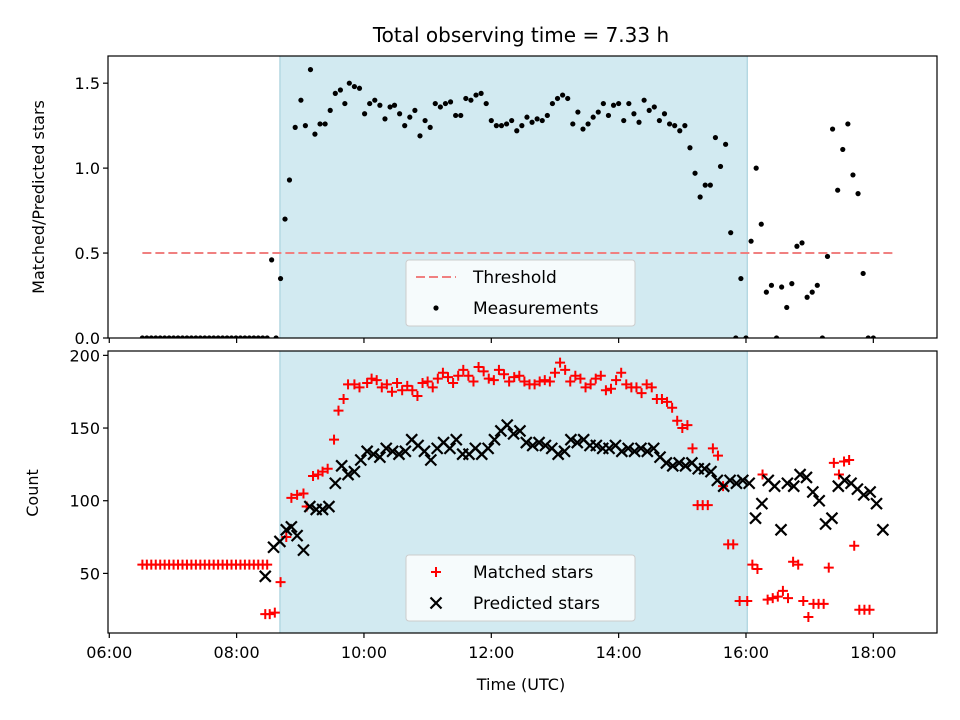 This screenshot has width=960, height=720. Describe the element at coordinates (87, 168) in the screenshot. I see `y-tick-label: 1.0` at that location.